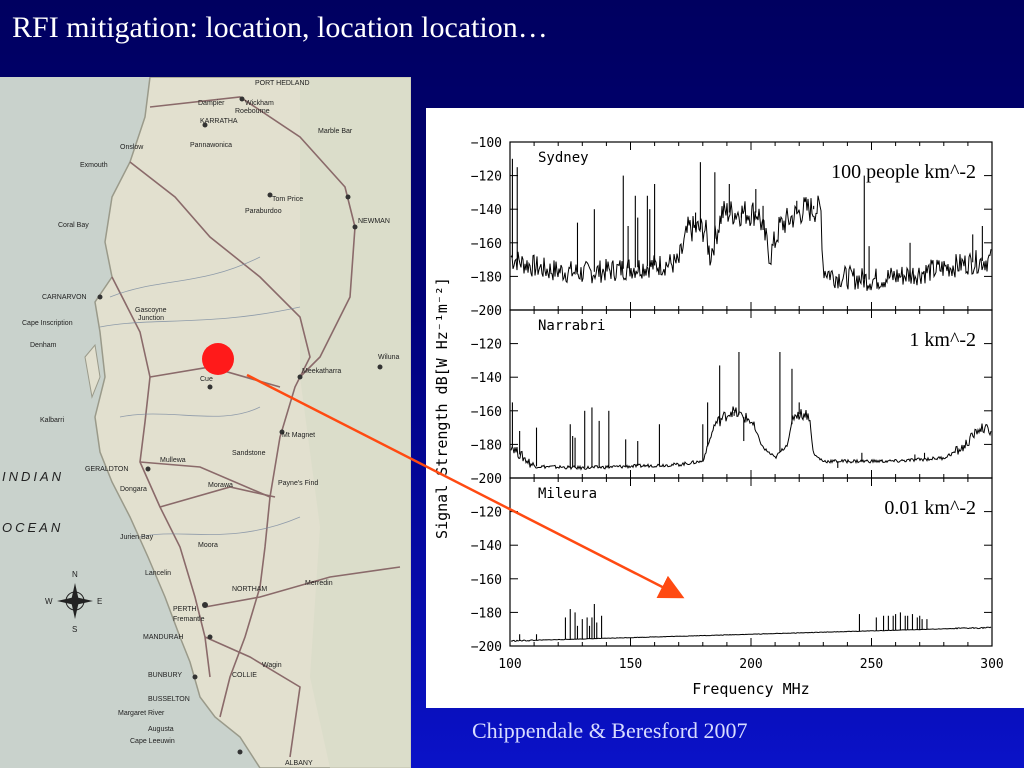 Image resolution: width=1024 pixels, height=768 pixels. What do you see at coordinates (151, 310) in the screenshot?
I see `svg-text: Gascoyne` at bounding box center [151, 310].